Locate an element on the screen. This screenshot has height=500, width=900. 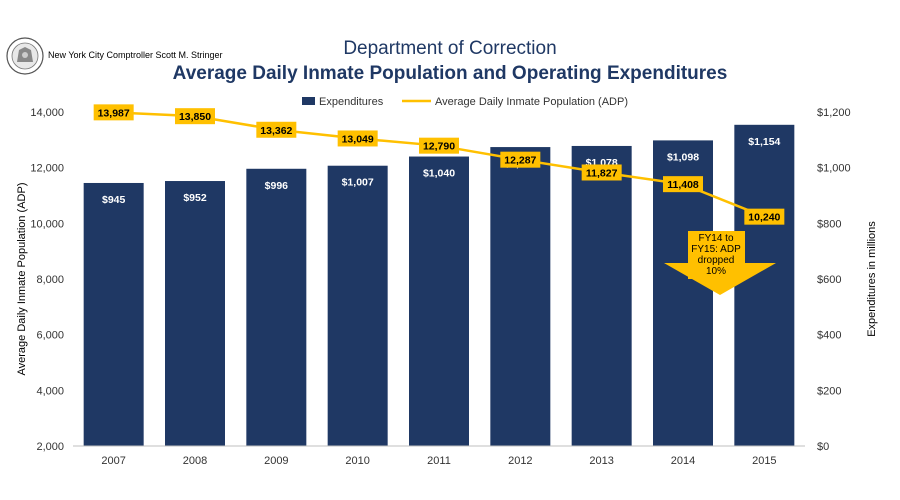
x-tick-2010: 2010 is located at coordinates (357, 461).